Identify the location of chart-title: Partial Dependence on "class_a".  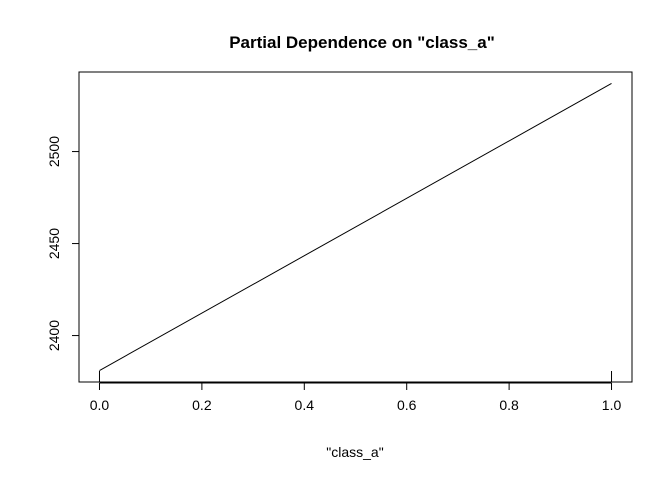
(362, 42).